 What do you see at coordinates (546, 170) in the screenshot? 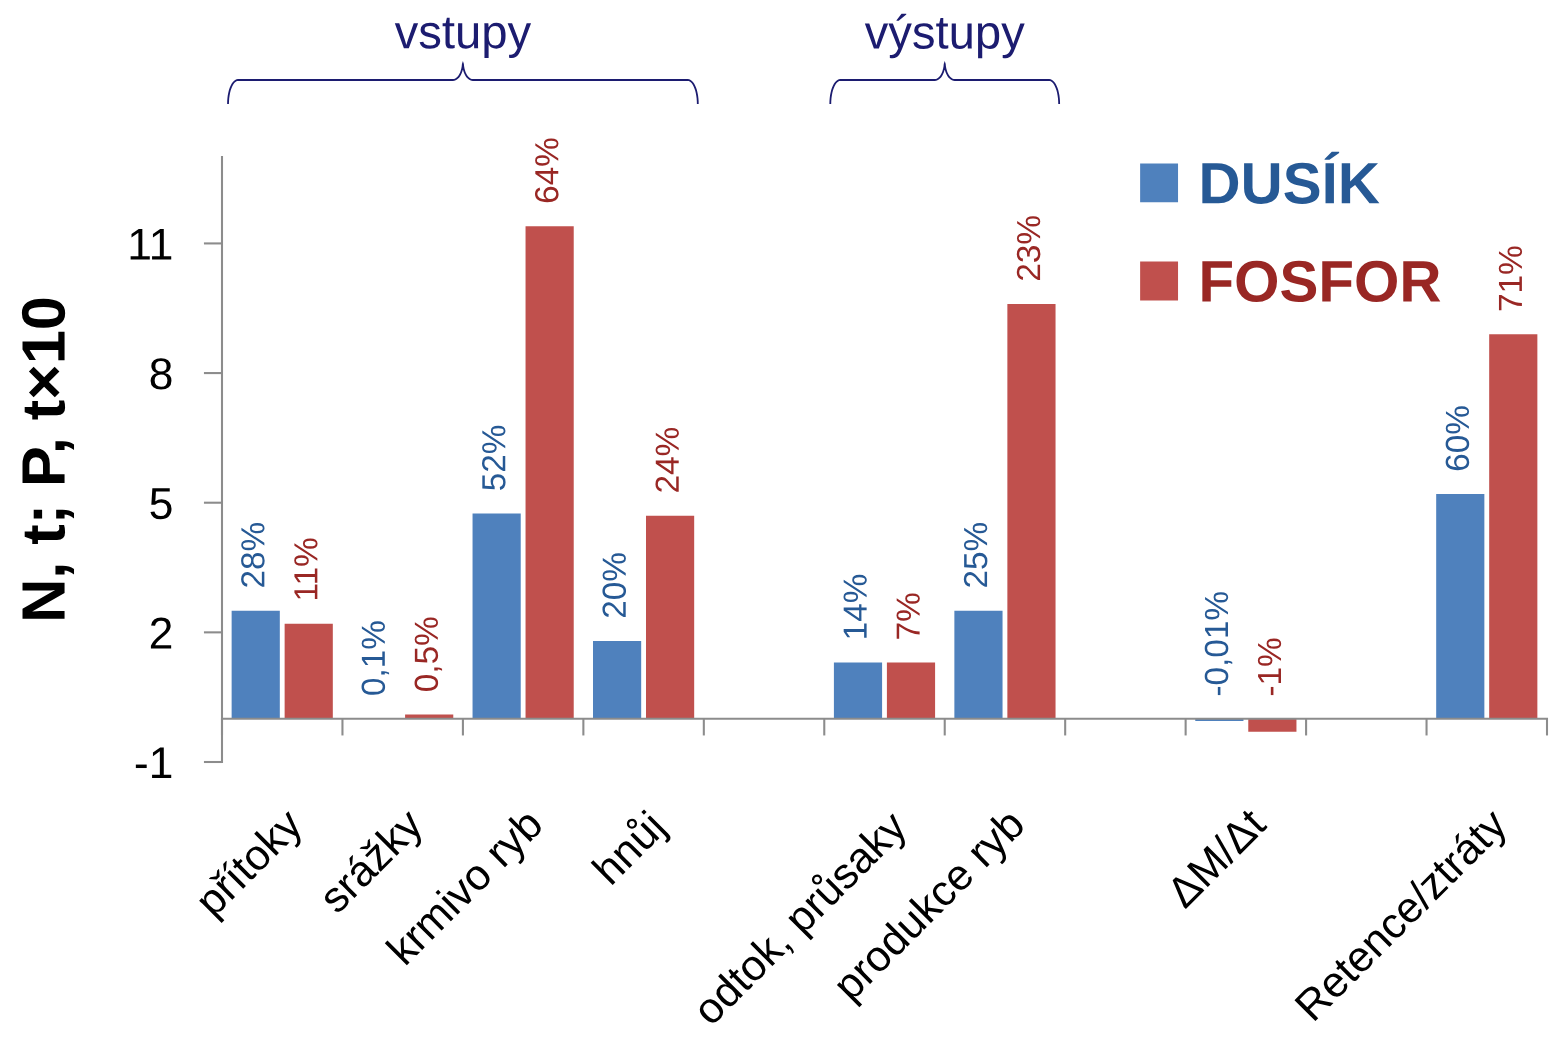
I see `annotation: 64%` at bounding box center [546, 170].